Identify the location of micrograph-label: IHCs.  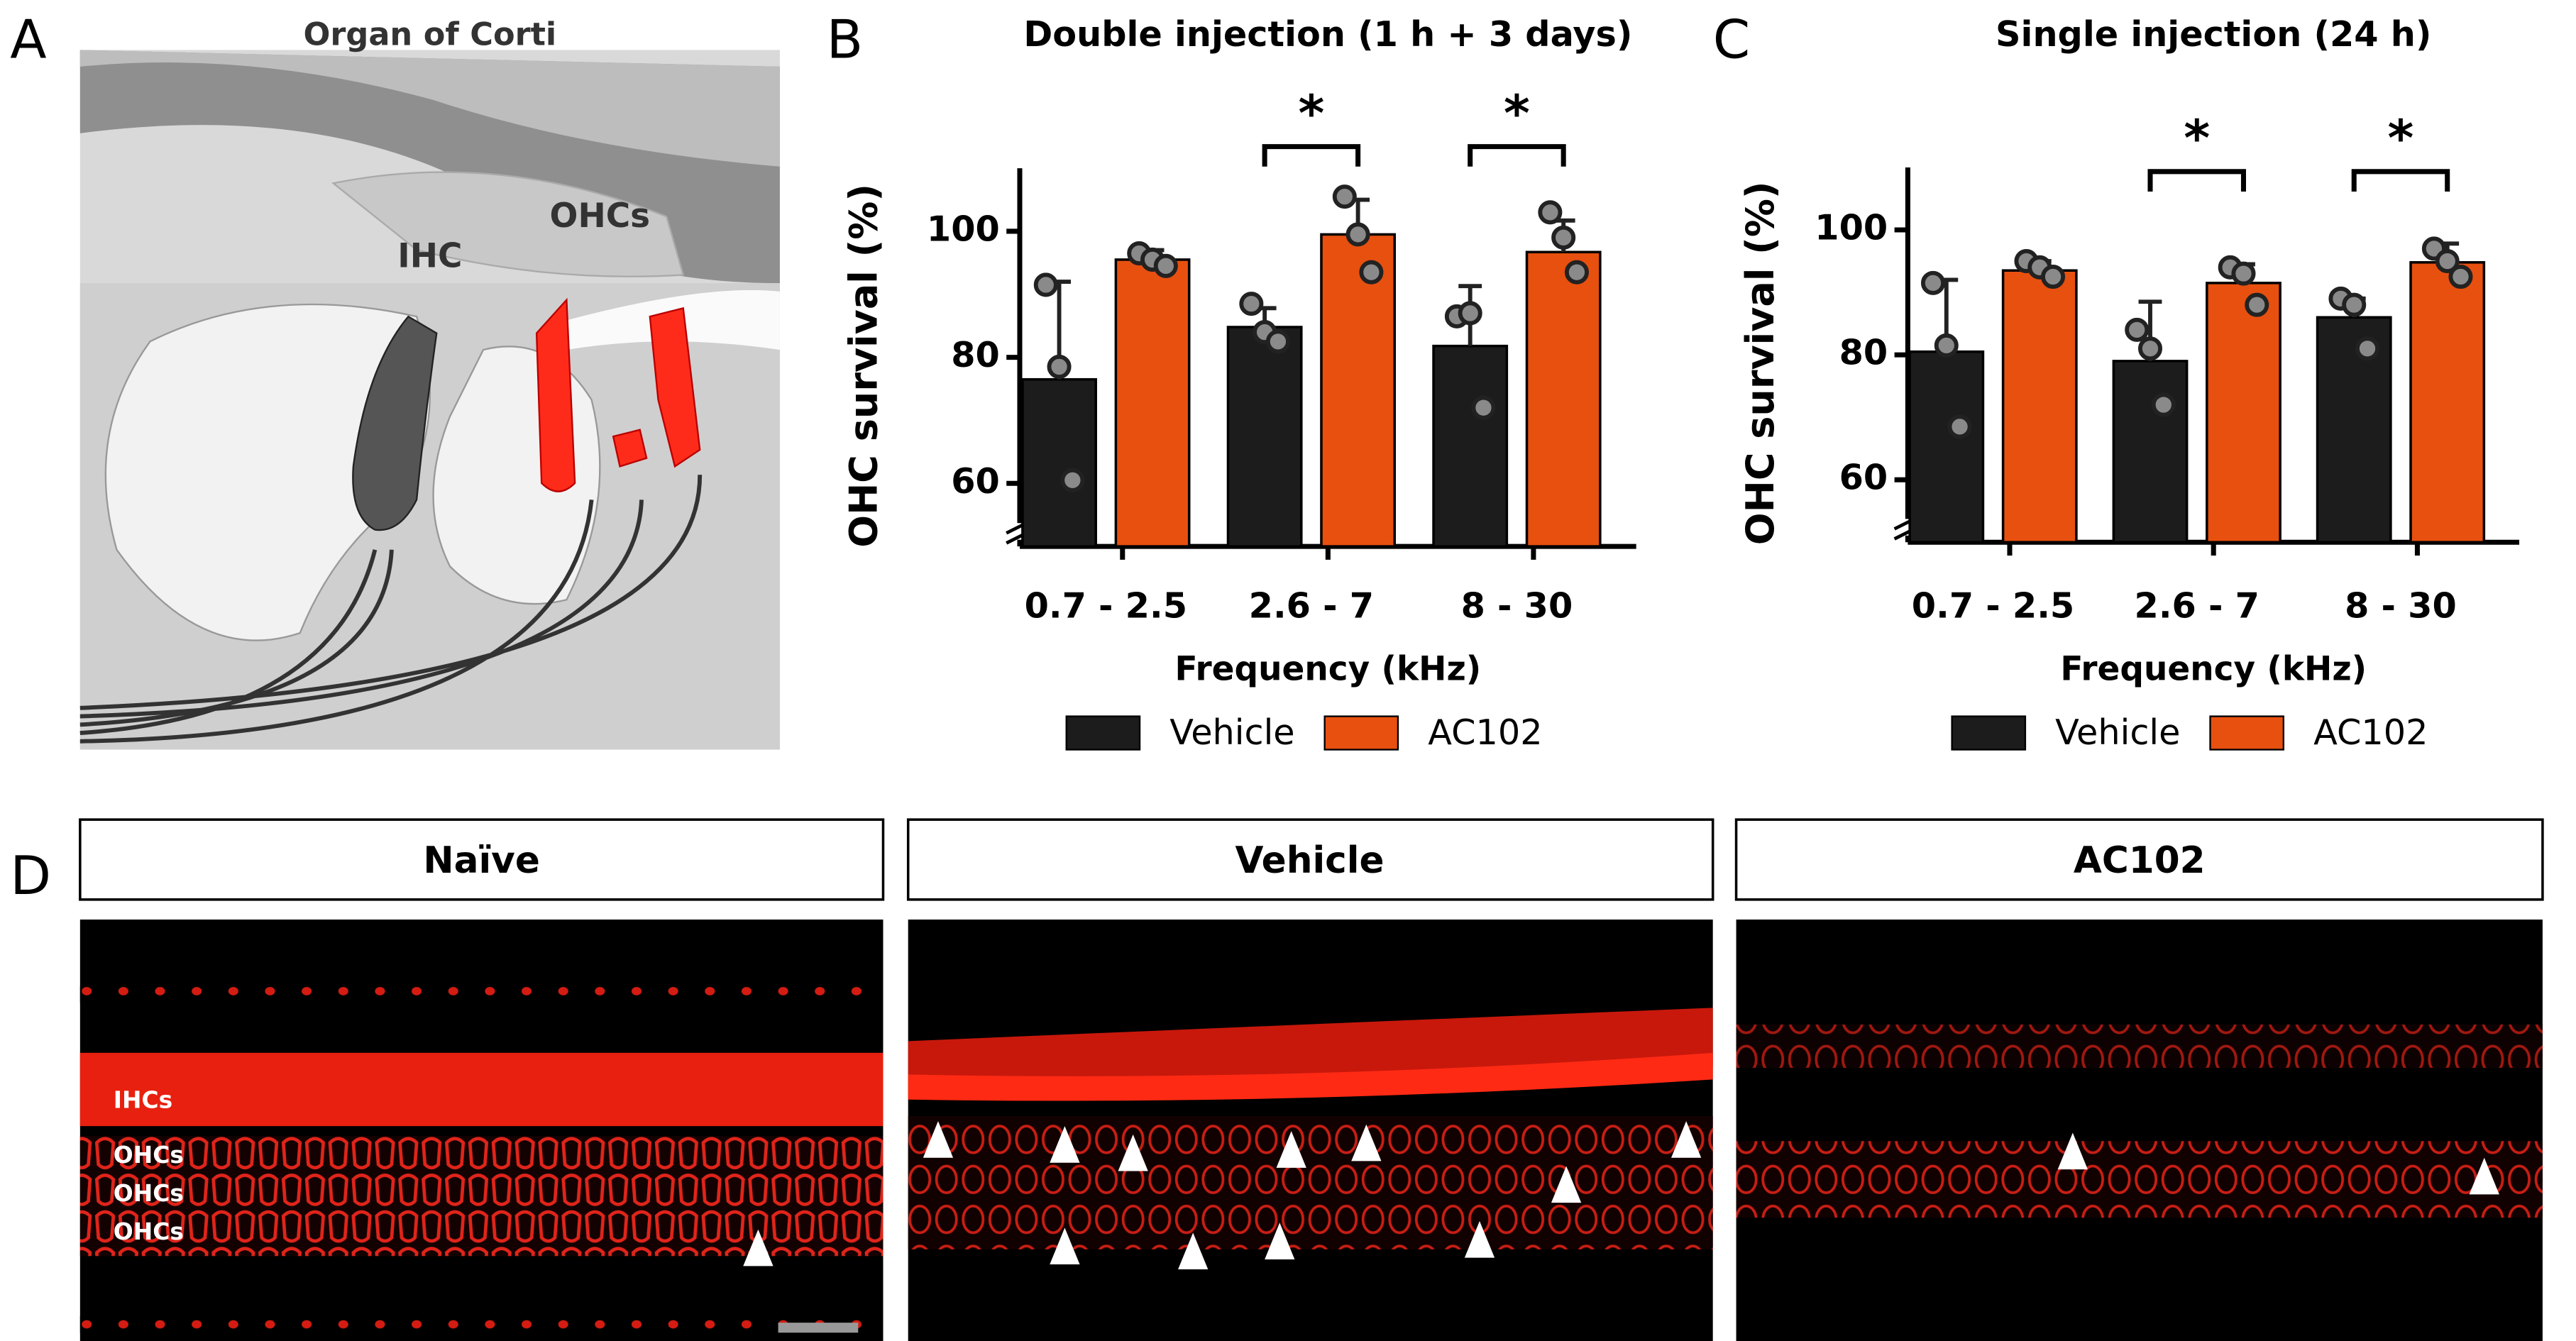
(143, 1099).